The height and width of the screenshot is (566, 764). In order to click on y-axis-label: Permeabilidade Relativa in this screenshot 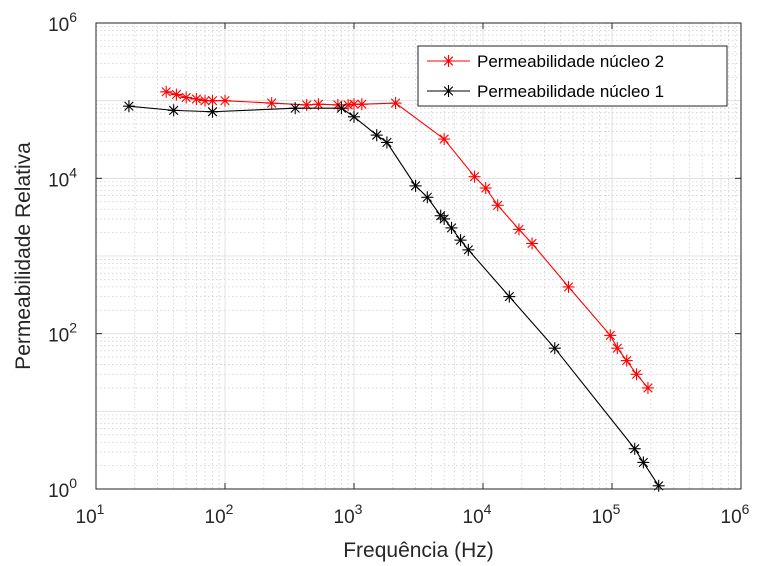, I will do `click(23, 256)`.